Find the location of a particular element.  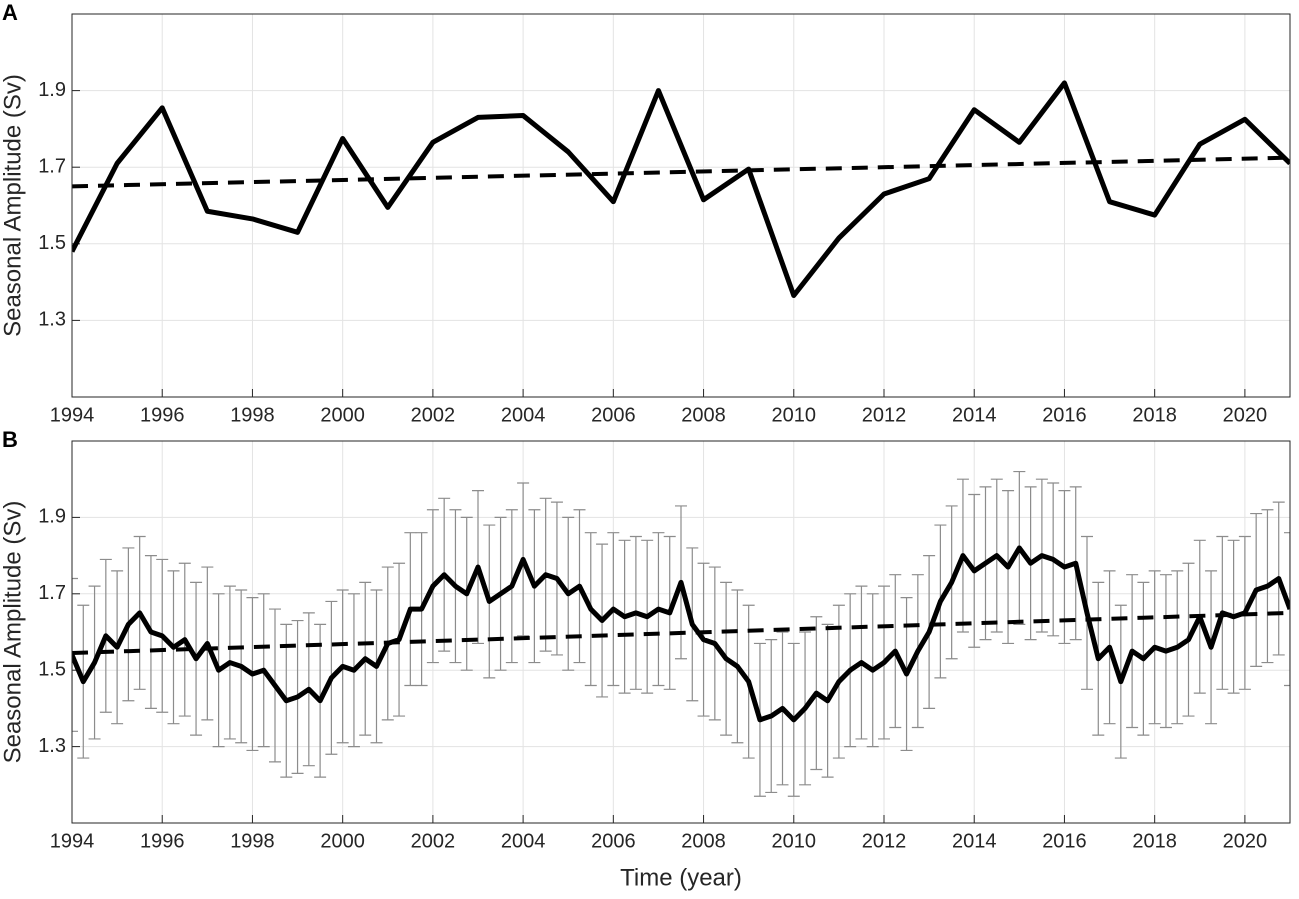

panel-label: B is located at coordinates (10, 439).